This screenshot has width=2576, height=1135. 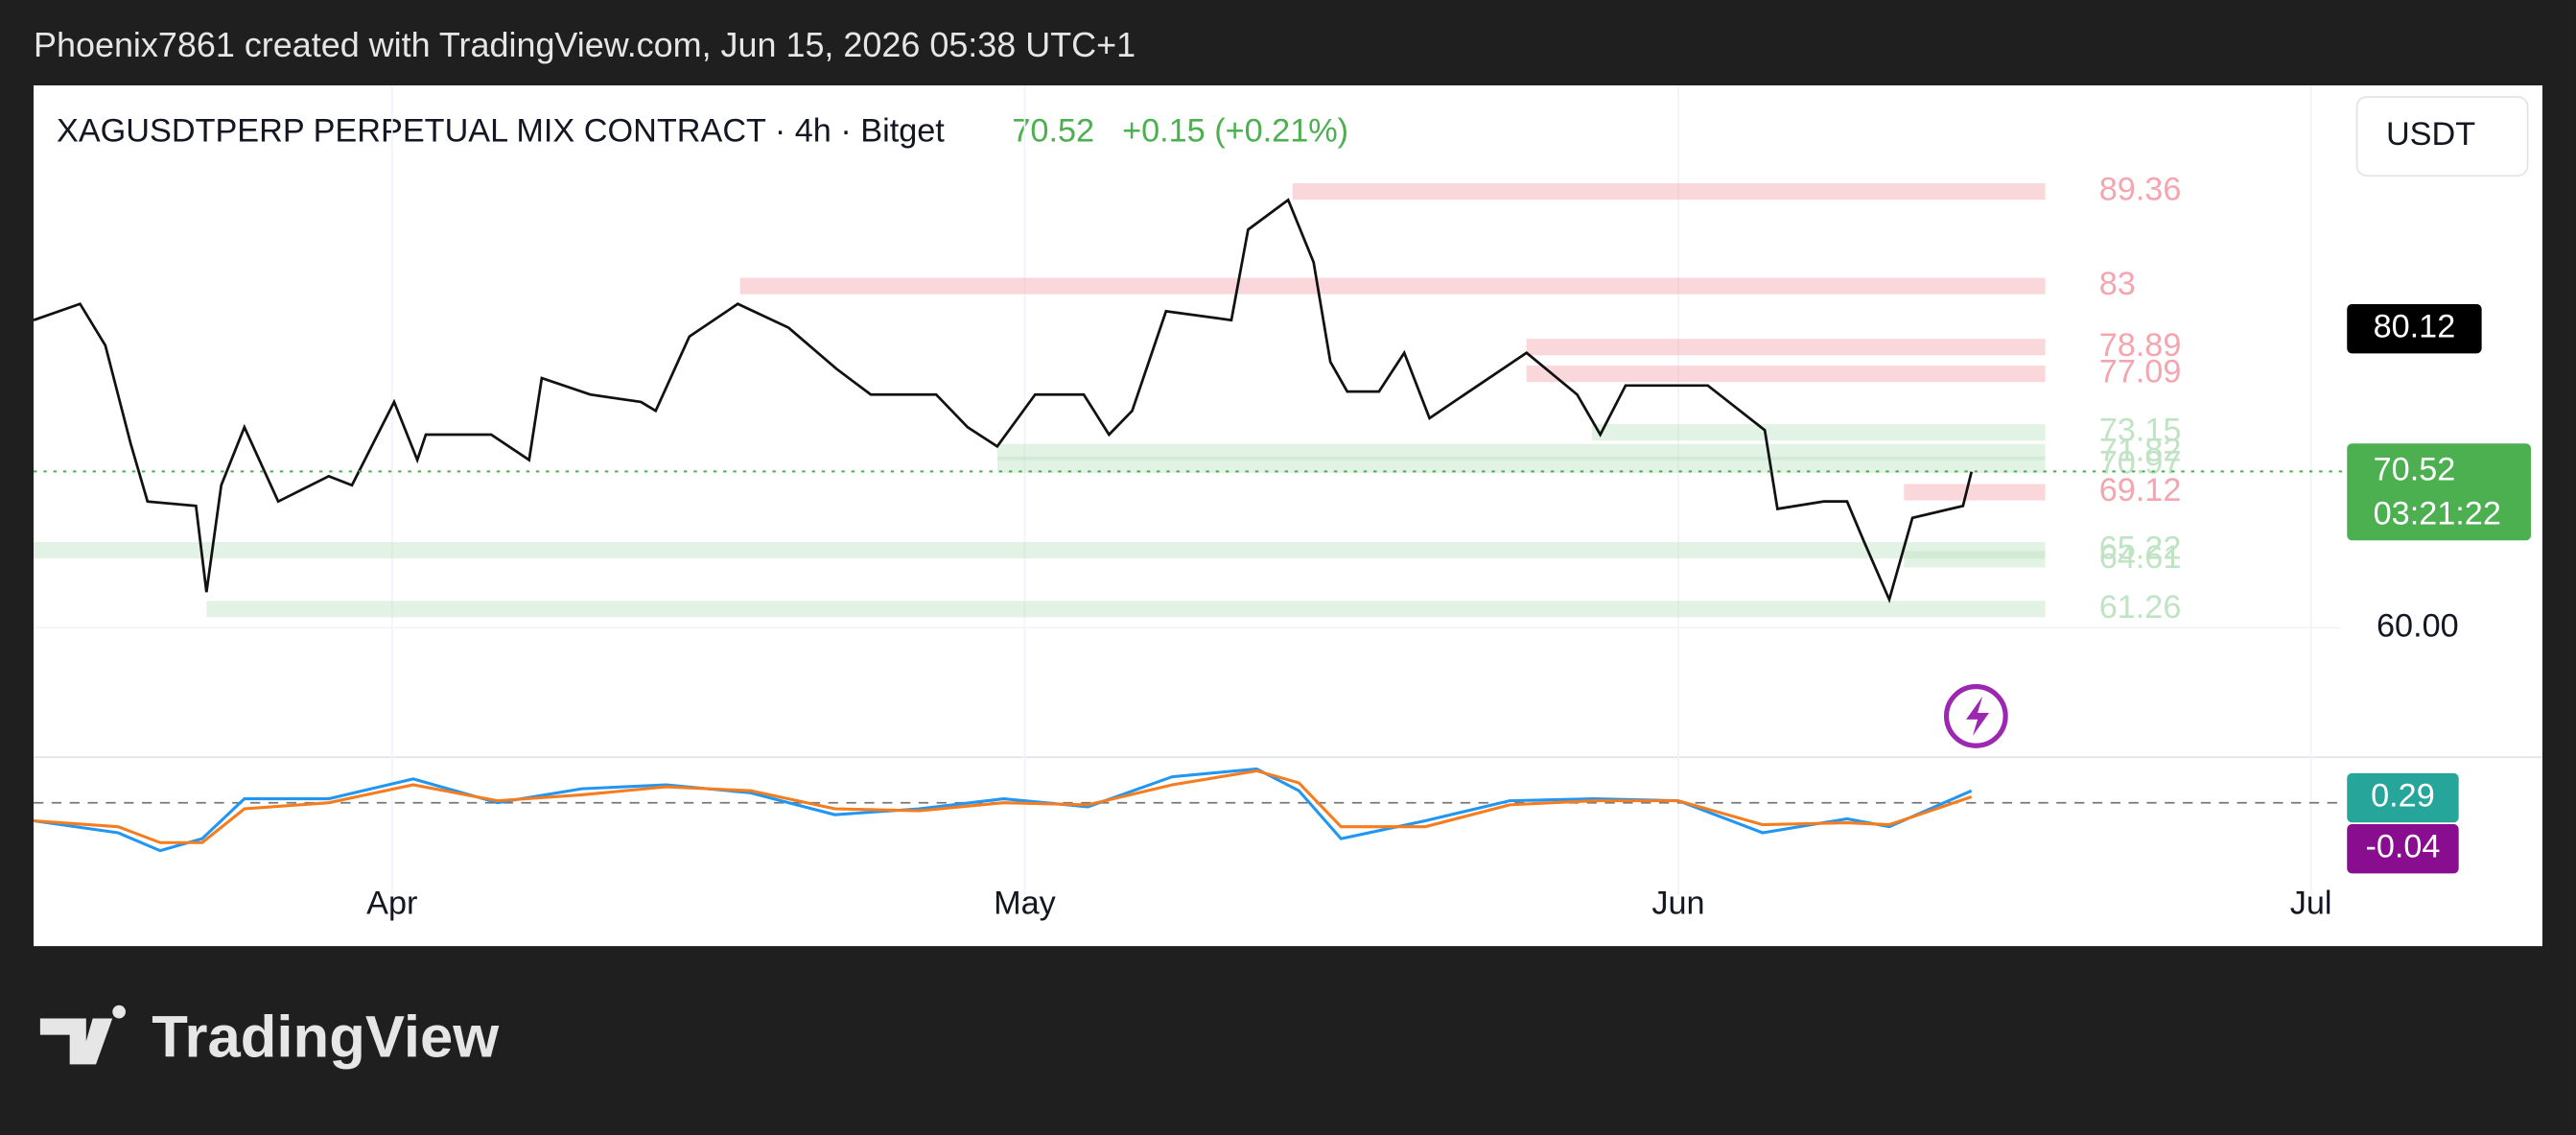 What do you see at coordinates (1025, 903) in the screenshot?
I see `x-tick-label: May` at bounding box center [1025, 903].